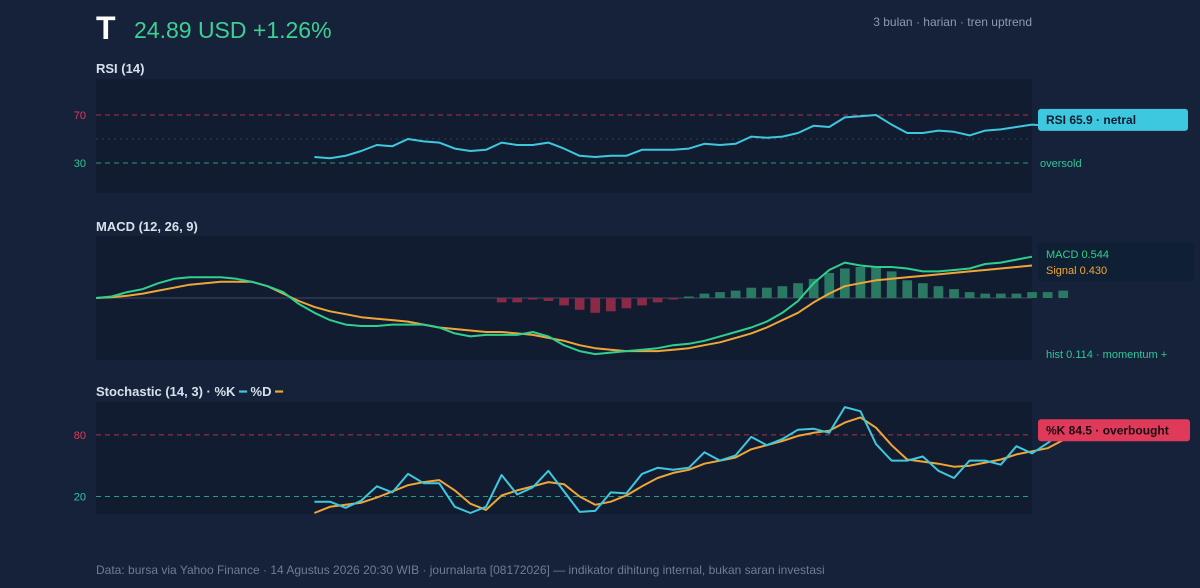 Image resolution: width=1200 pixels, height=588 pixels. I want to click on macd-value-label: MACD 0.544, so click(1077, 255).